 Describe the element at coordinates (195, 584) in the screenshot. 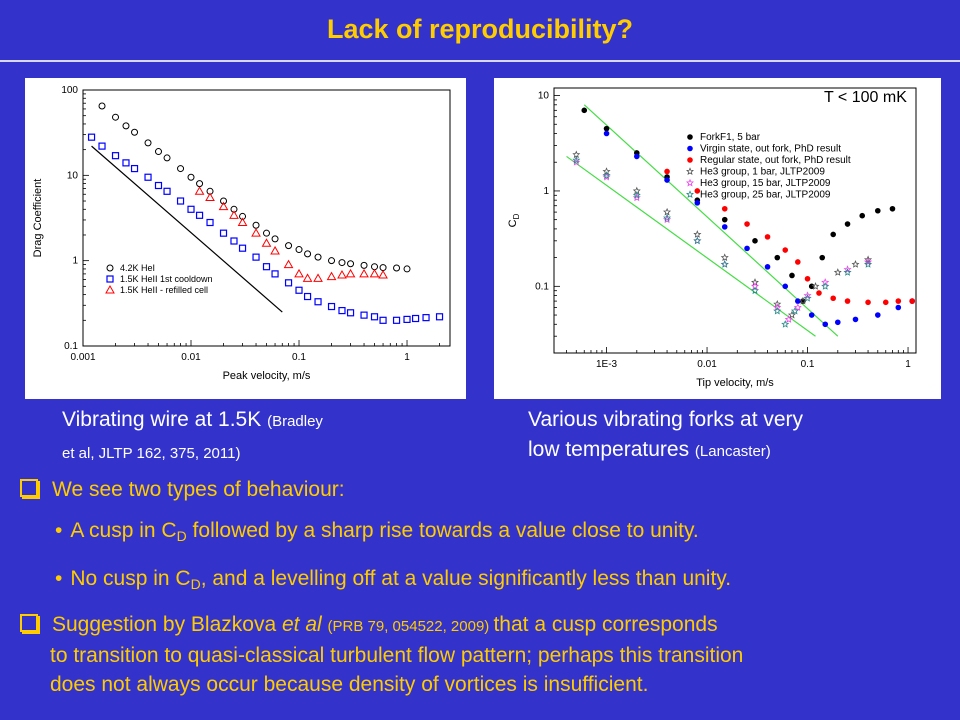

I see `subbullet-no-cusp-sub: D` at that location.